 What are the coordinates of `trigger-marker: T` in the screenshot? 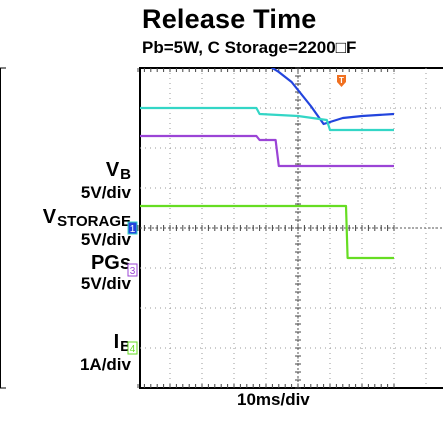 It's located at (341, 80).